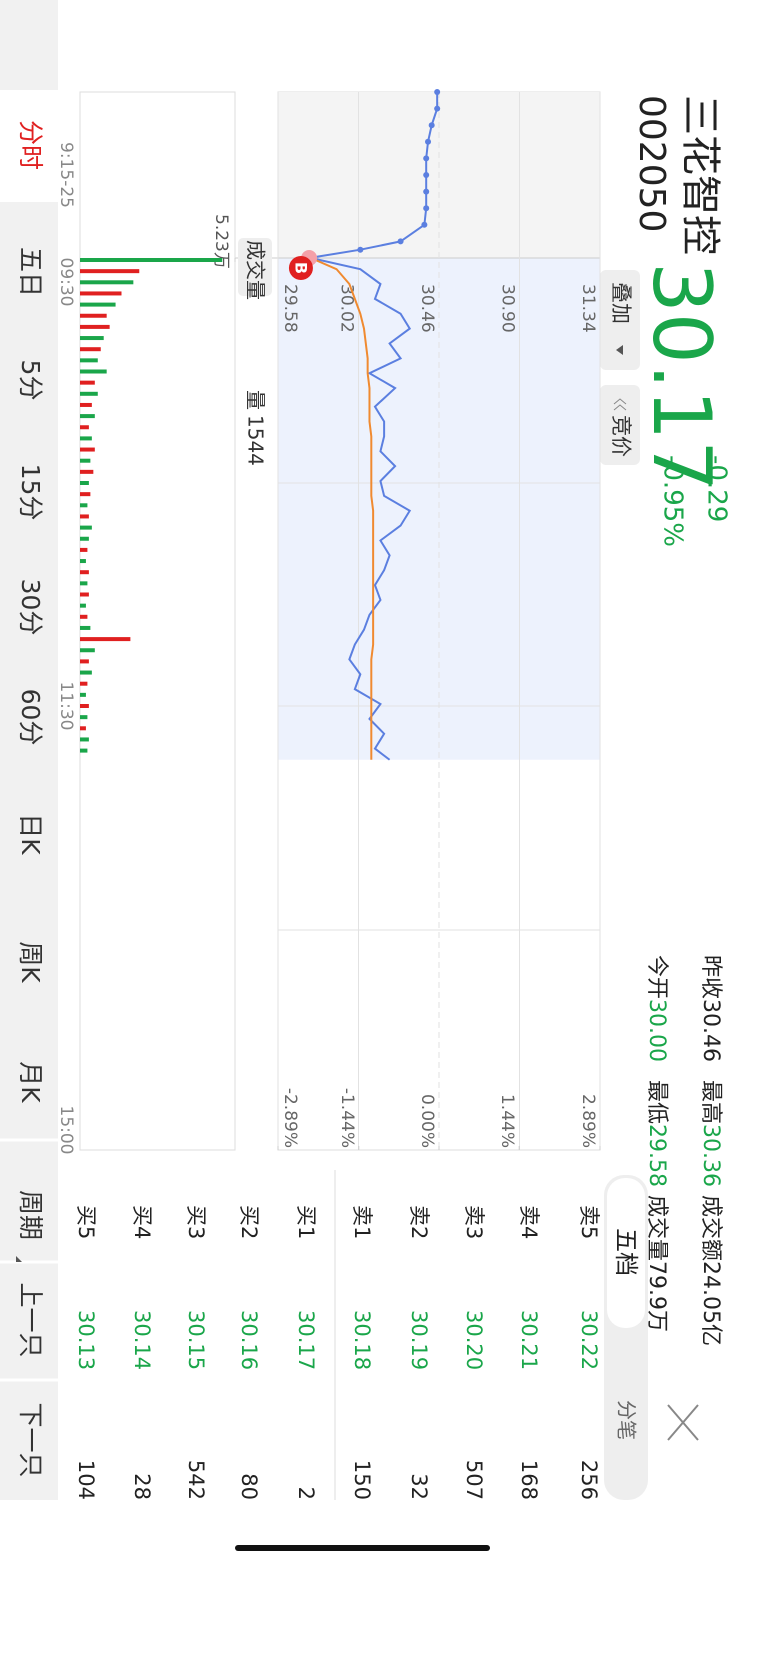 Image resolution: width=768 pixels, height=1663 pixels. Describe the element at coordinates (196, 1340) in the screenshot. I see `book-price: 30.15` at that location.